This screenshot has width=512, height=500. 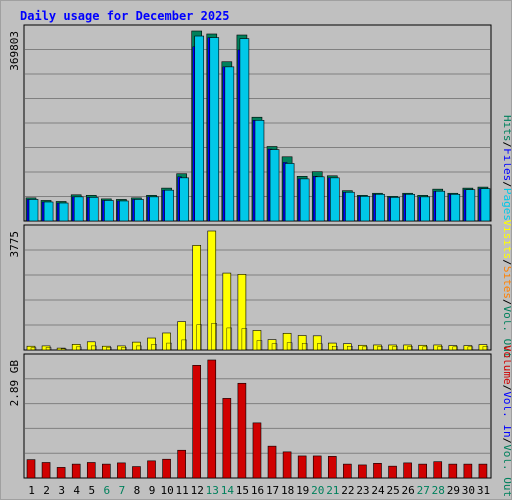 What do you see at coordinates (317, 490) in the screenshot?
I see `day-label: 20` at bounding box center [317, 490].